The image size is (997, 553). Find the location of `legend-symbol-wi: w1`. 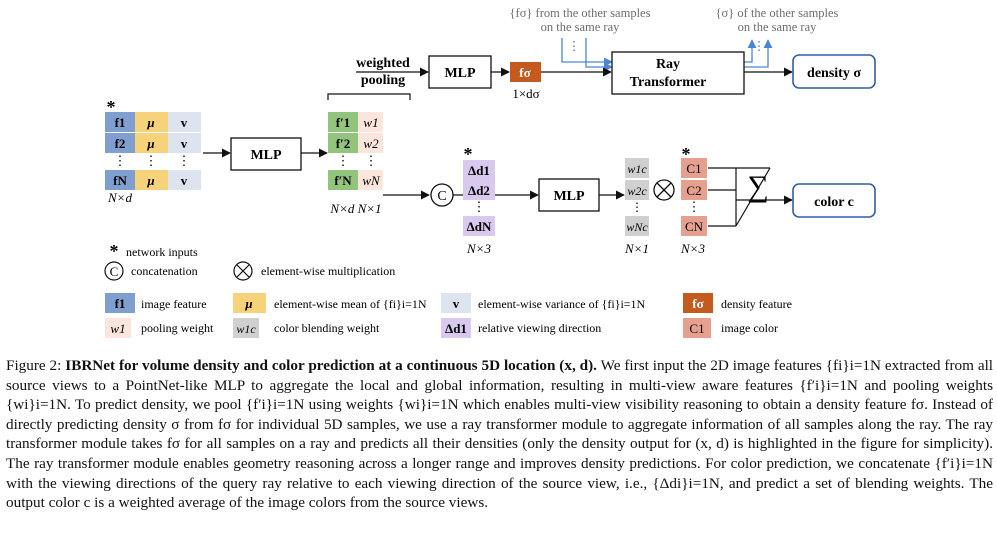

legend-symbol-wi: w1 is located at coordinates (117, 328).